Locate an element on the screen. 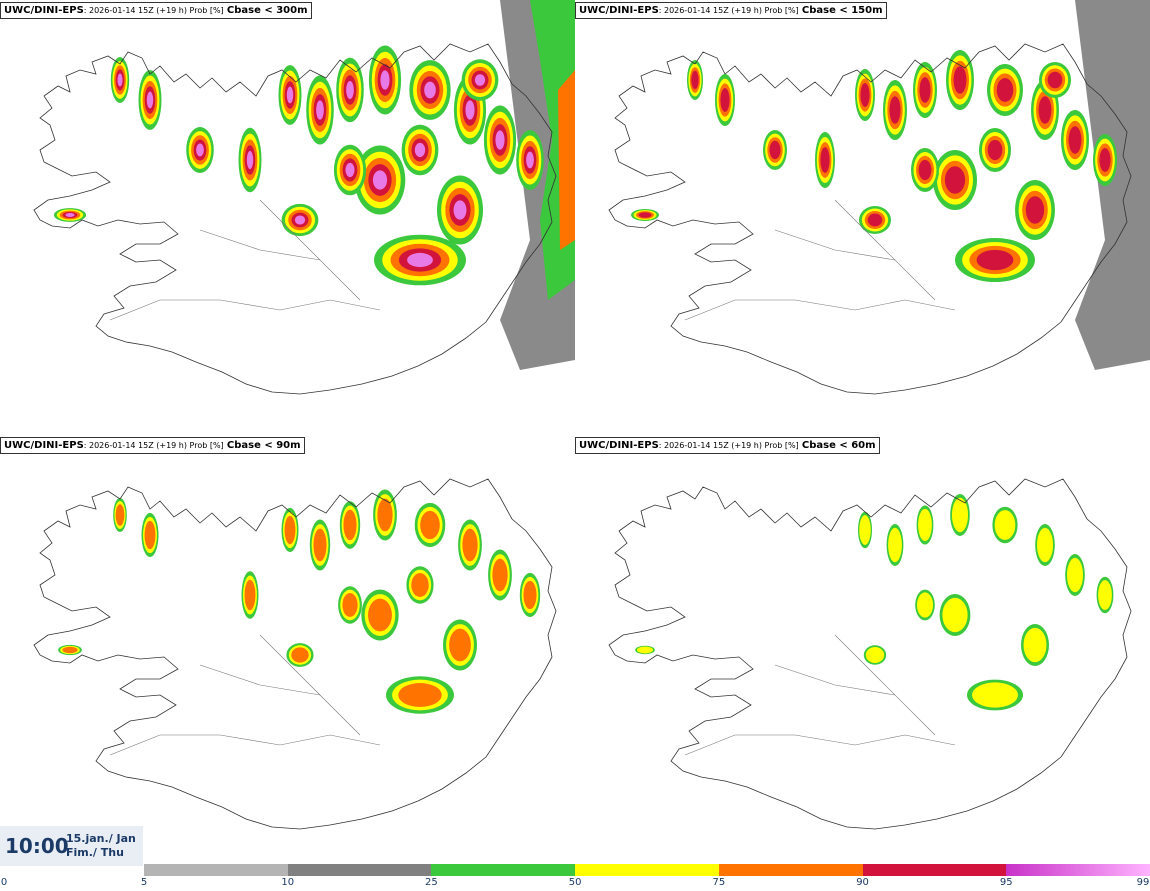  colorbar-tick-label: 95 is located at coordinates (1006, 882).